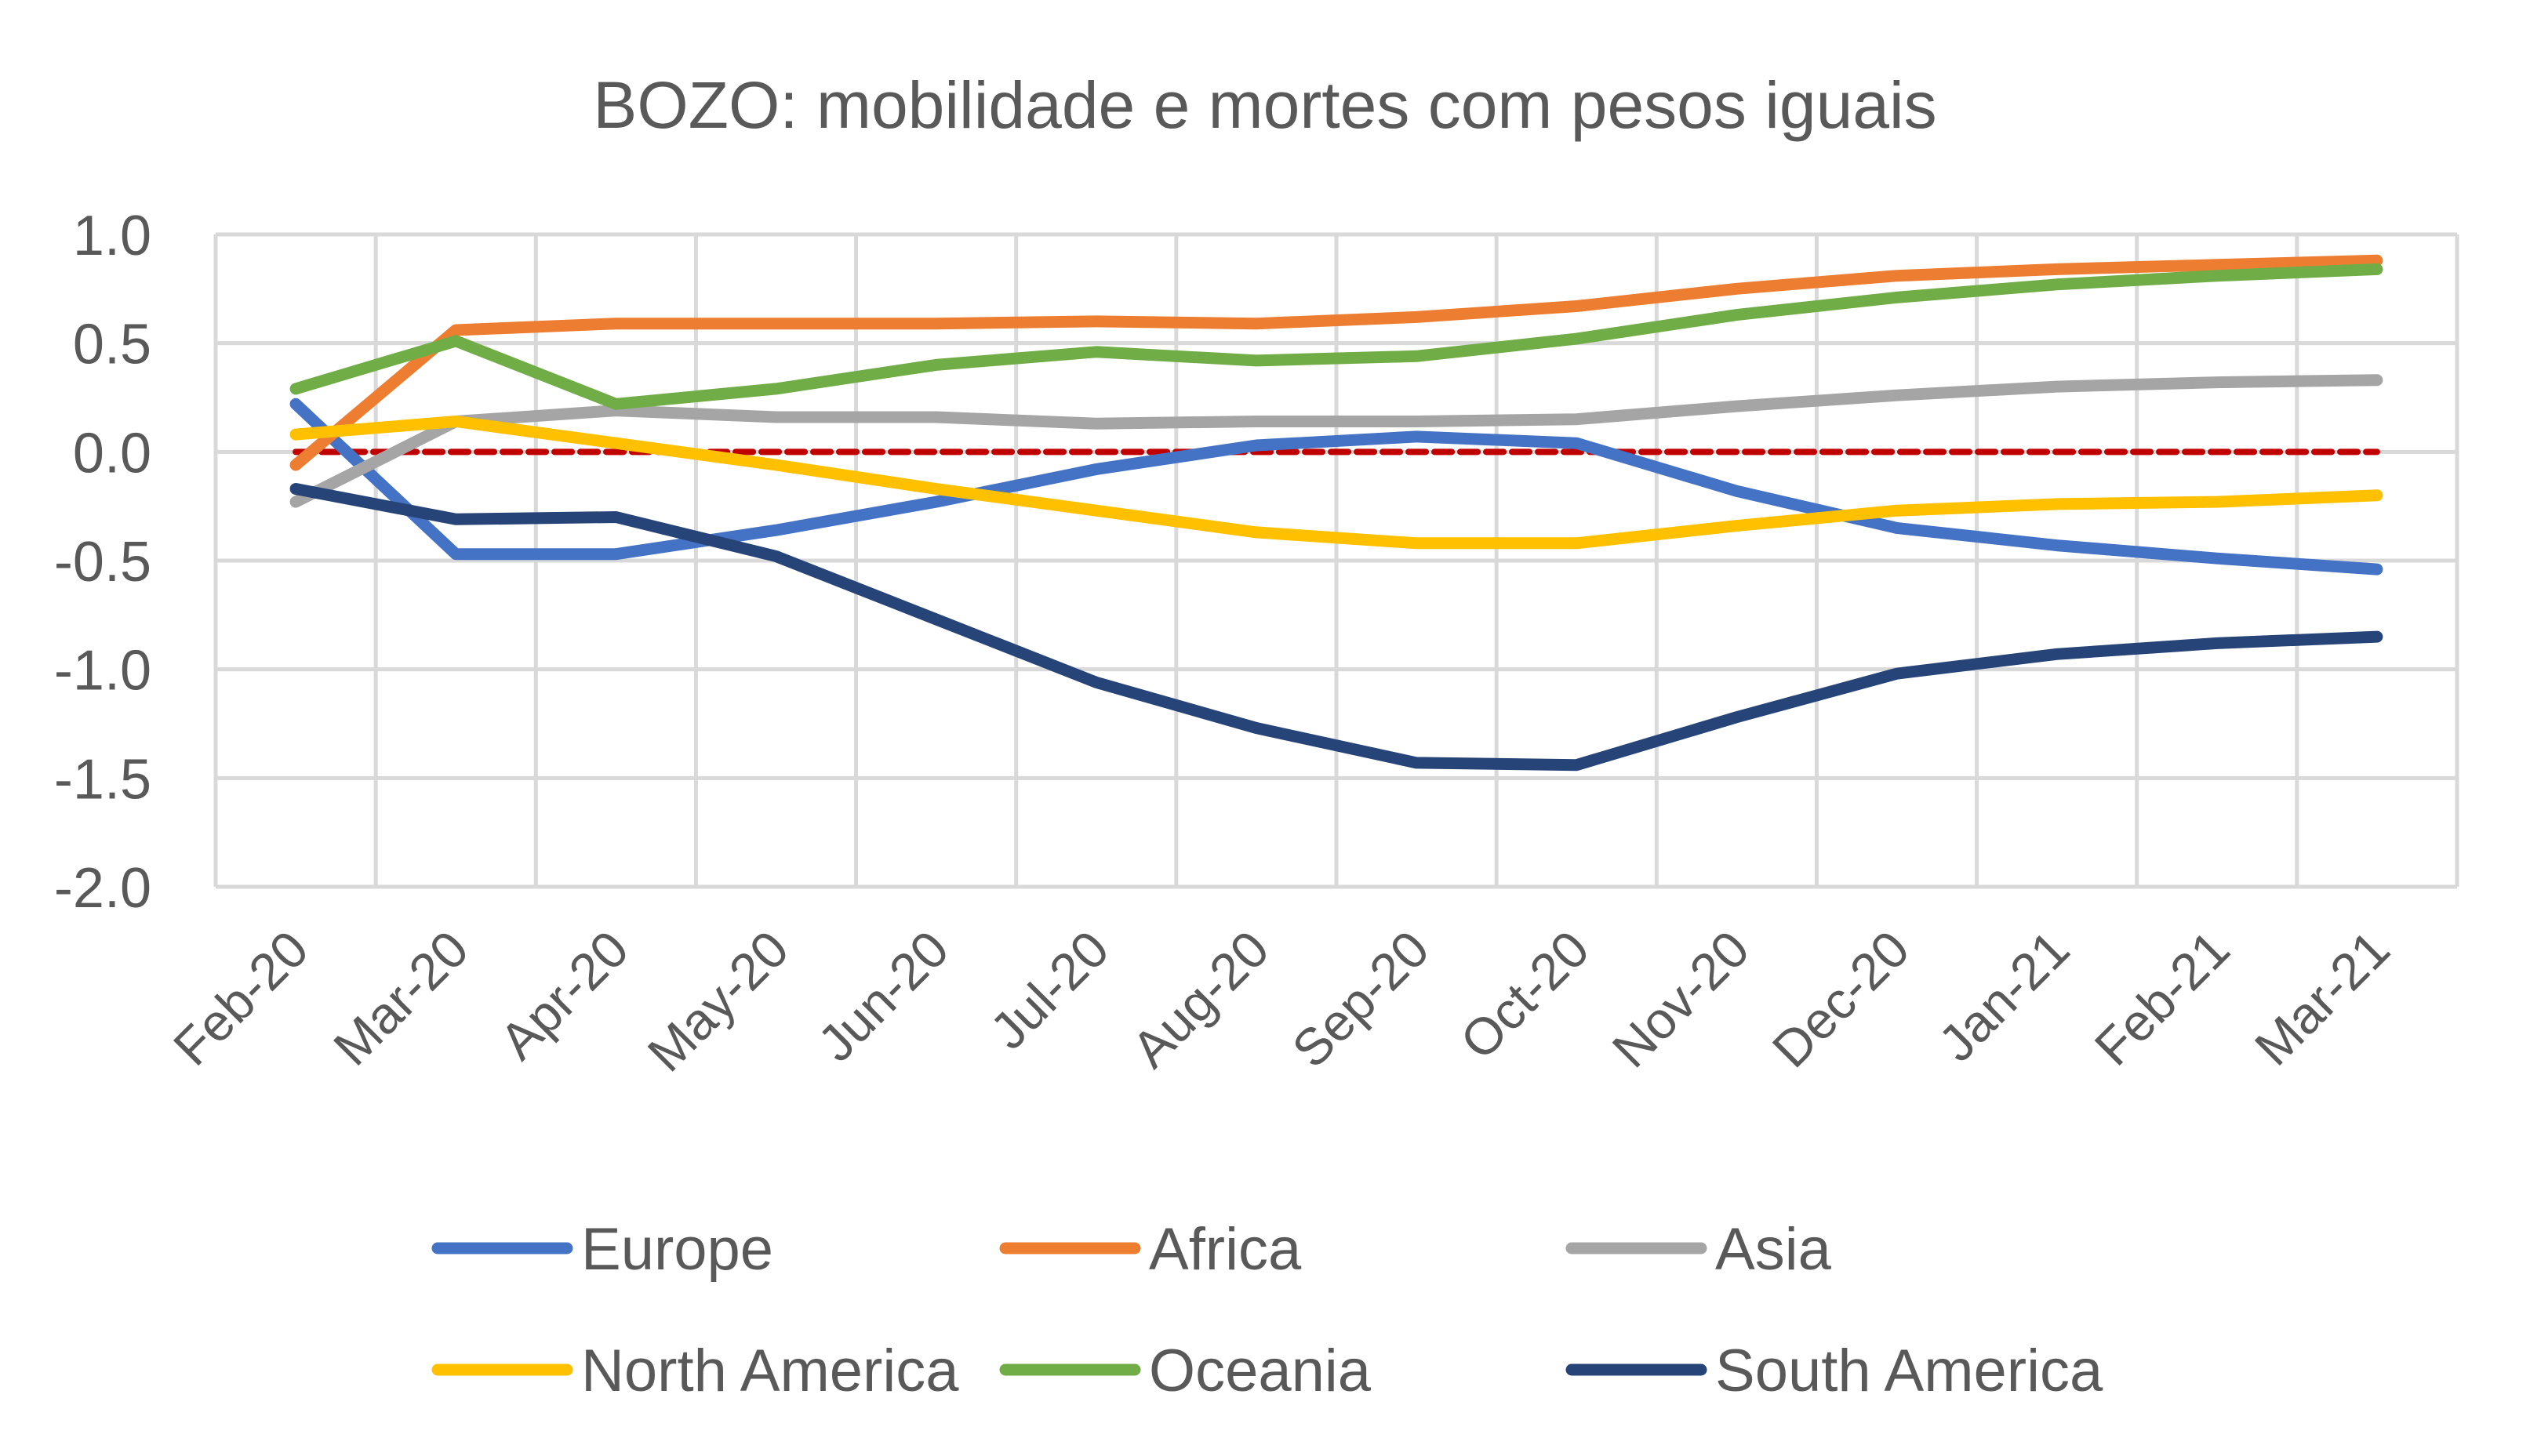 This screenshot has width=2530, height=1456. I want to click on y-tick-label: 0.0, so click(112, 453).